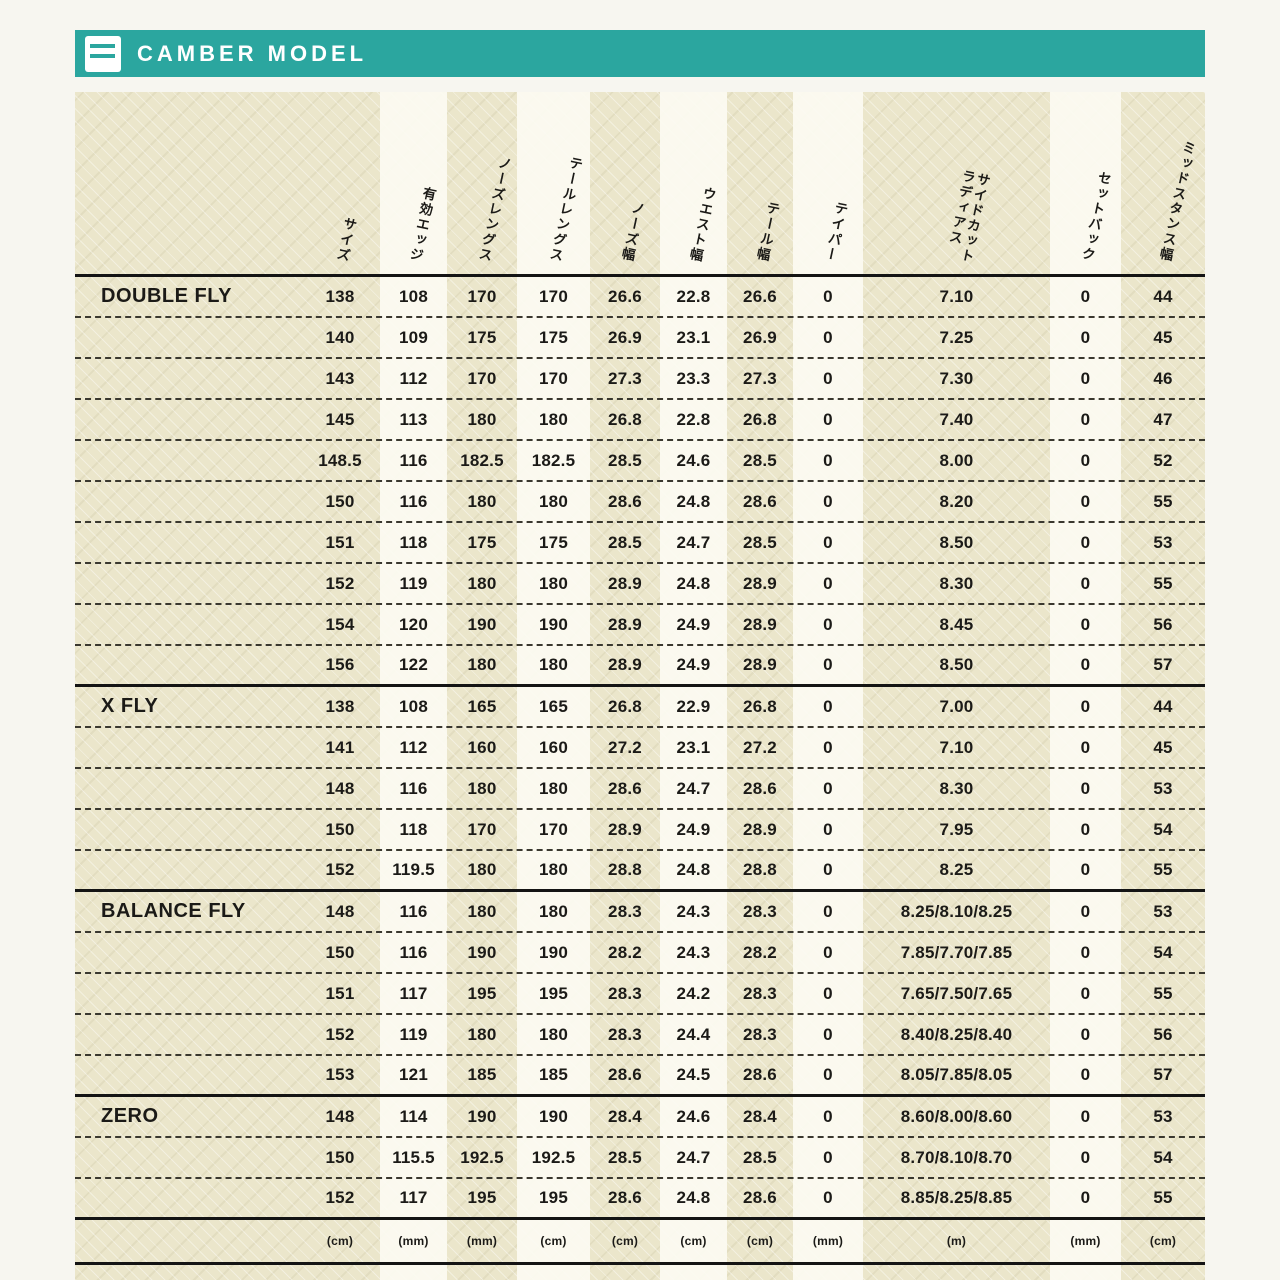 The height and width of the screenshot is (1280, 1280). I want to click on spec-value: 52, so click(1163, 460).